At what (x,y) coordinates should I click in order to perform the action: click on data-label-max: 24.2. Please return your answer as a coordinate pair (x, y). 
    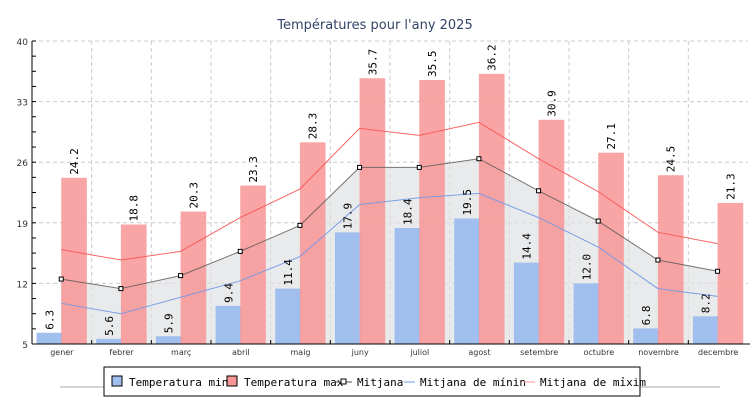
    Looking at the image, I should click on (74, 161).